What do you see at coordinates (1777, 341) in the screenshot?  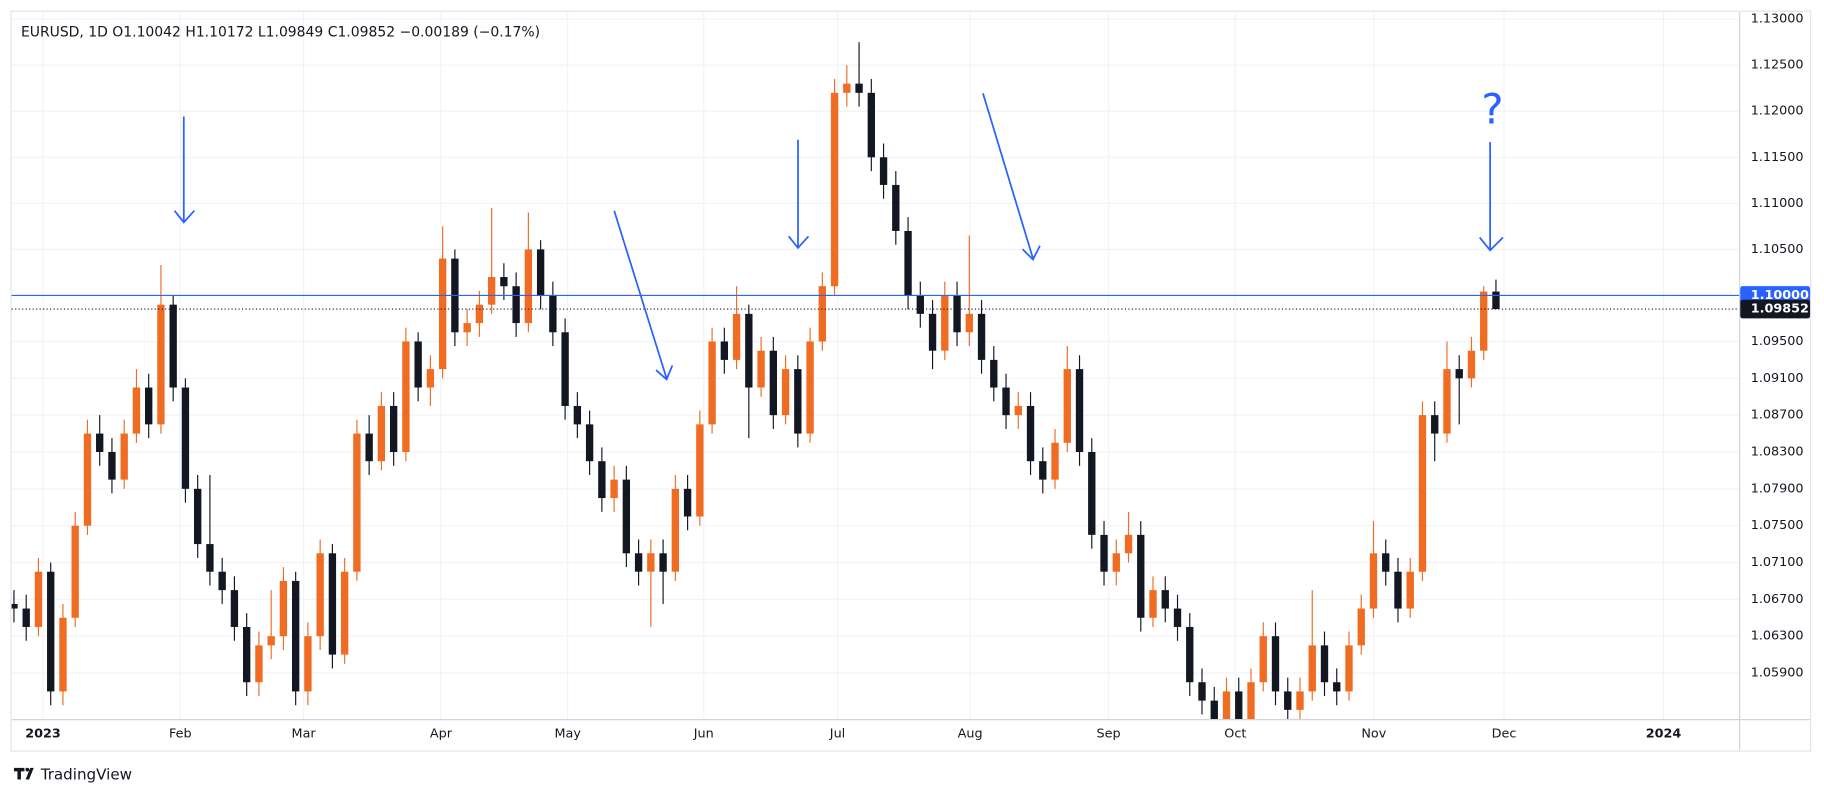 I see `y-tick-label: 1.09500` at bounding box center [1777, 341].